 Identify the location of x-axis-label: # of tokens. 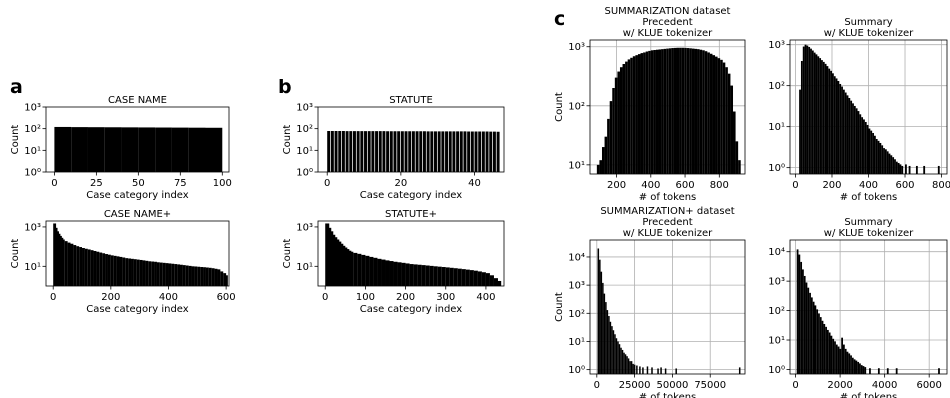
(668, 197).